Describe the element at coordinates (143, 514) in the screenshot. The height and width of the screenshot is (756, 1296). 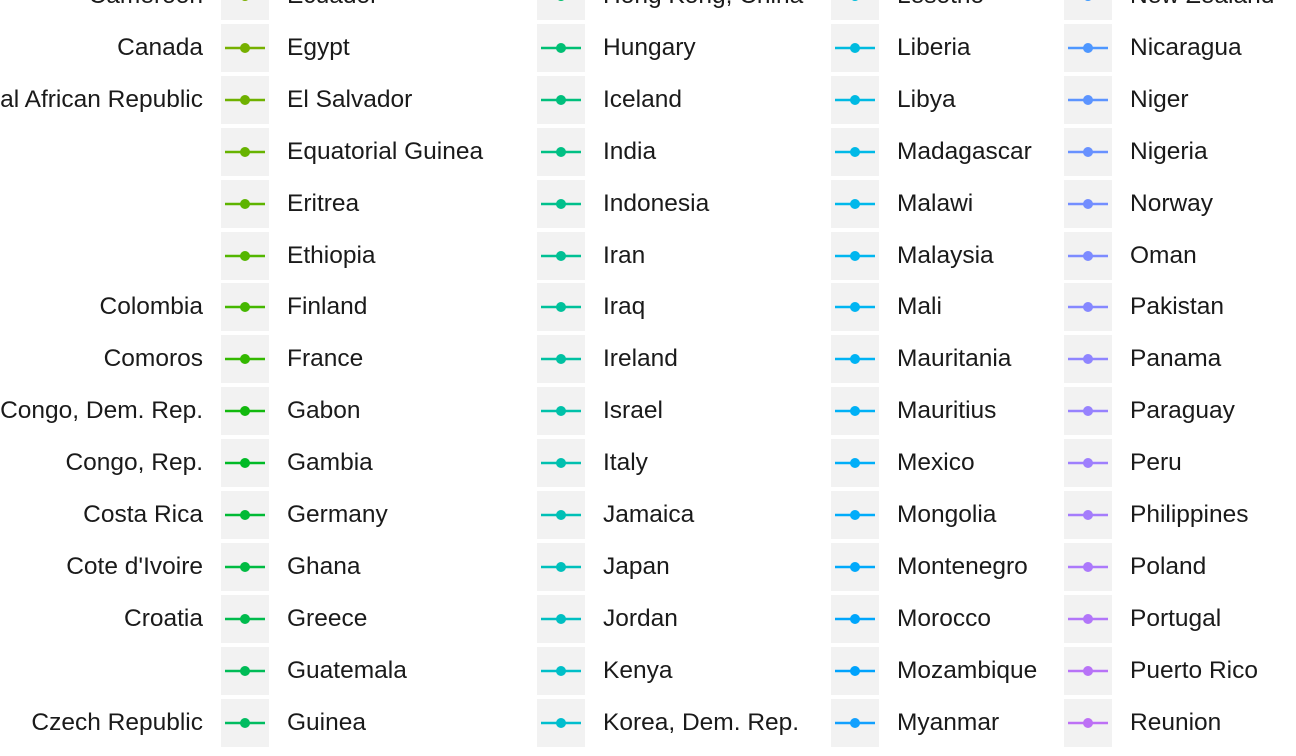
I see `legend-label: Costa Rica` at that location.